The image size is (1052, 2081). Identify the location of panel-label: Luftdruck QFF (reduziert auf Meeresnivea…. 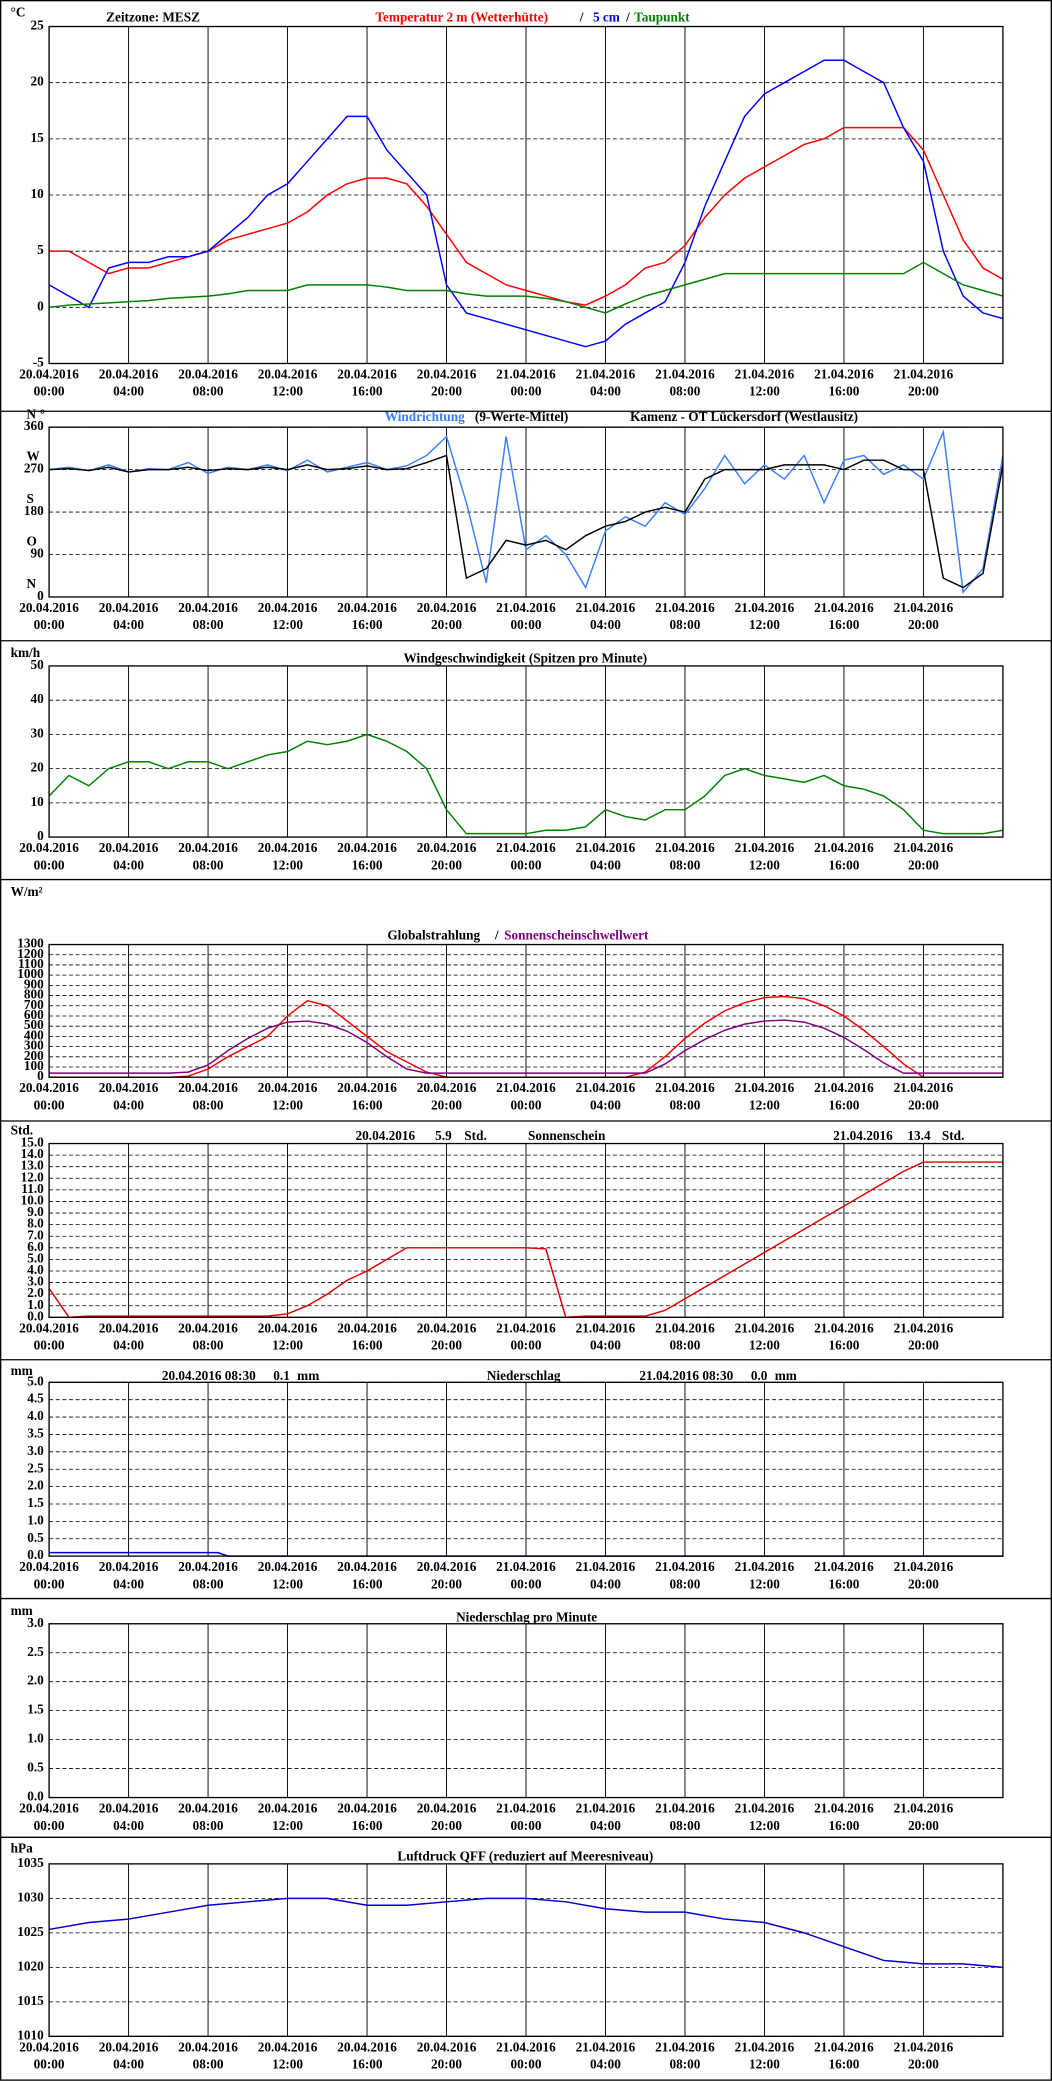
(525, 1855).